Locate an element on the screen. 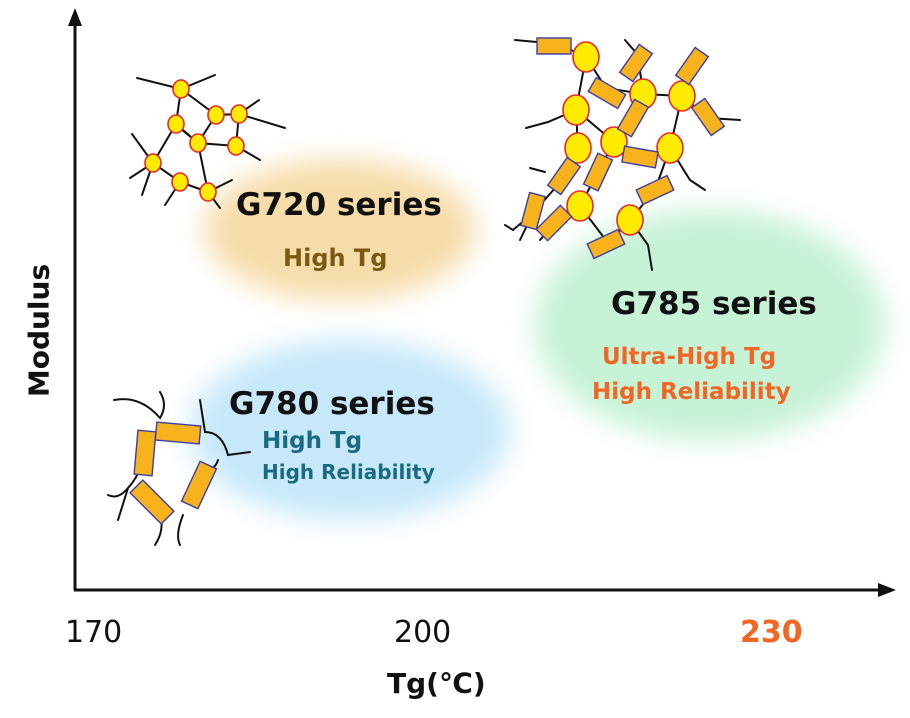  x-tick-label-170: 170 is located at coordinates (94, 632).